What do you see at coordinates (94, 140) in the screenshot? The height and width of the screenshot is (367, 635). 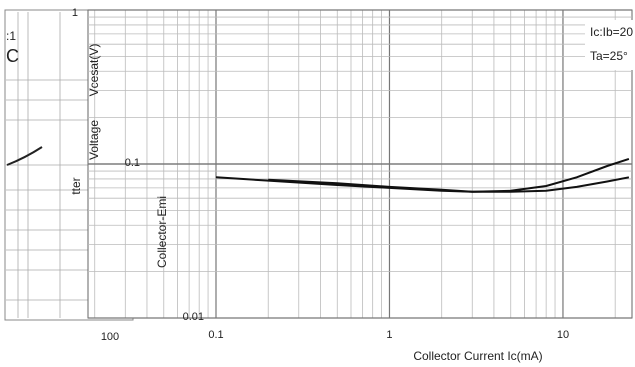 I see `y-axis-title-line-3: Voltage` at bounding box center [94, 140].